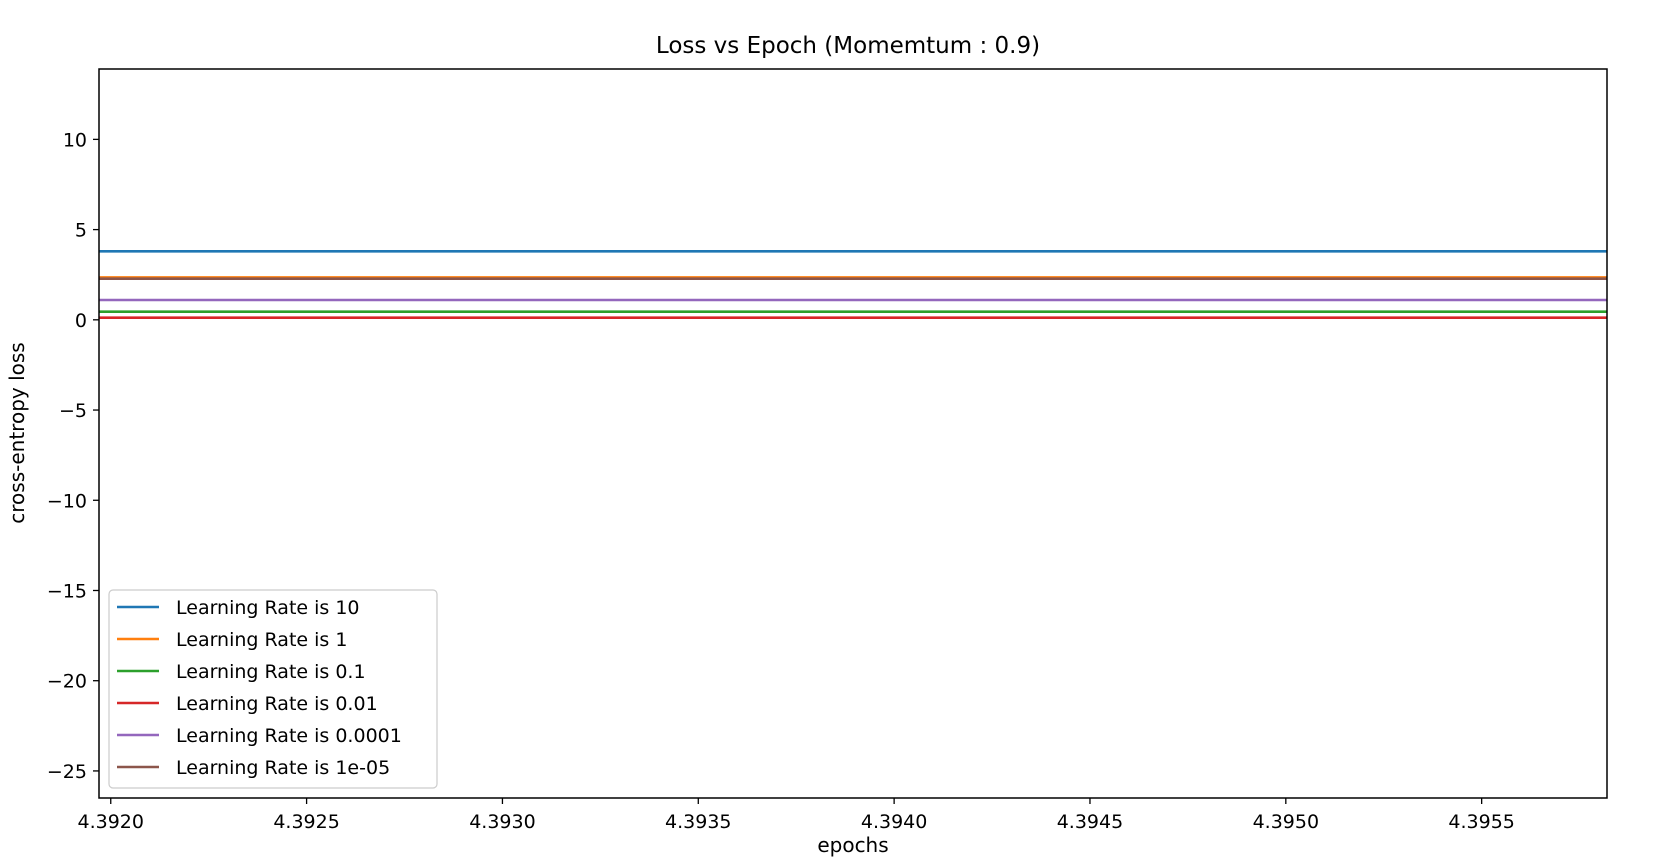 This screenshot has width=1670, height=858. What do you see at coordinates (268, 608) in the screenshot?
I see `legend-label-0: Learning Rate is 10` at bounding box center [268, 608].